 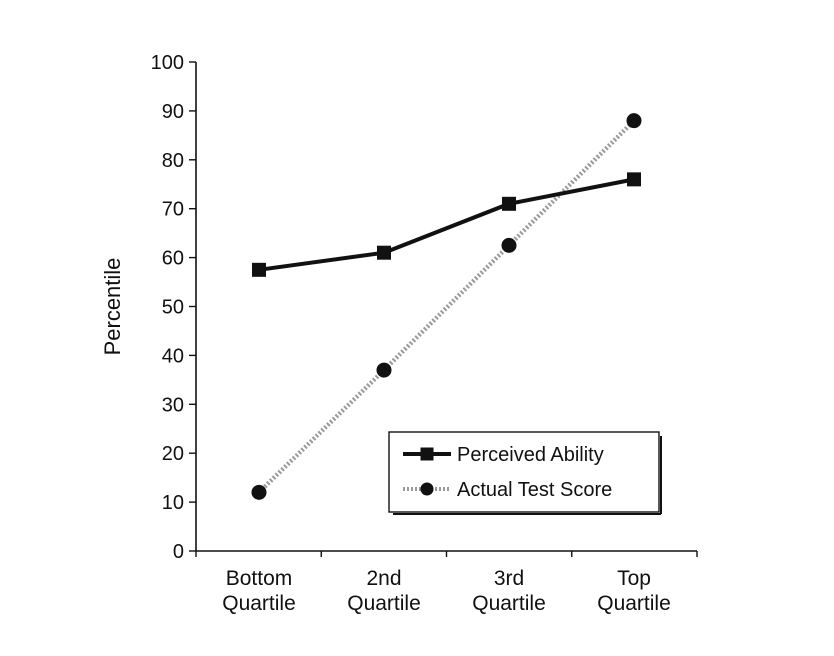 I want to click on y-tick-label: 10, so click(x=173, y=503).